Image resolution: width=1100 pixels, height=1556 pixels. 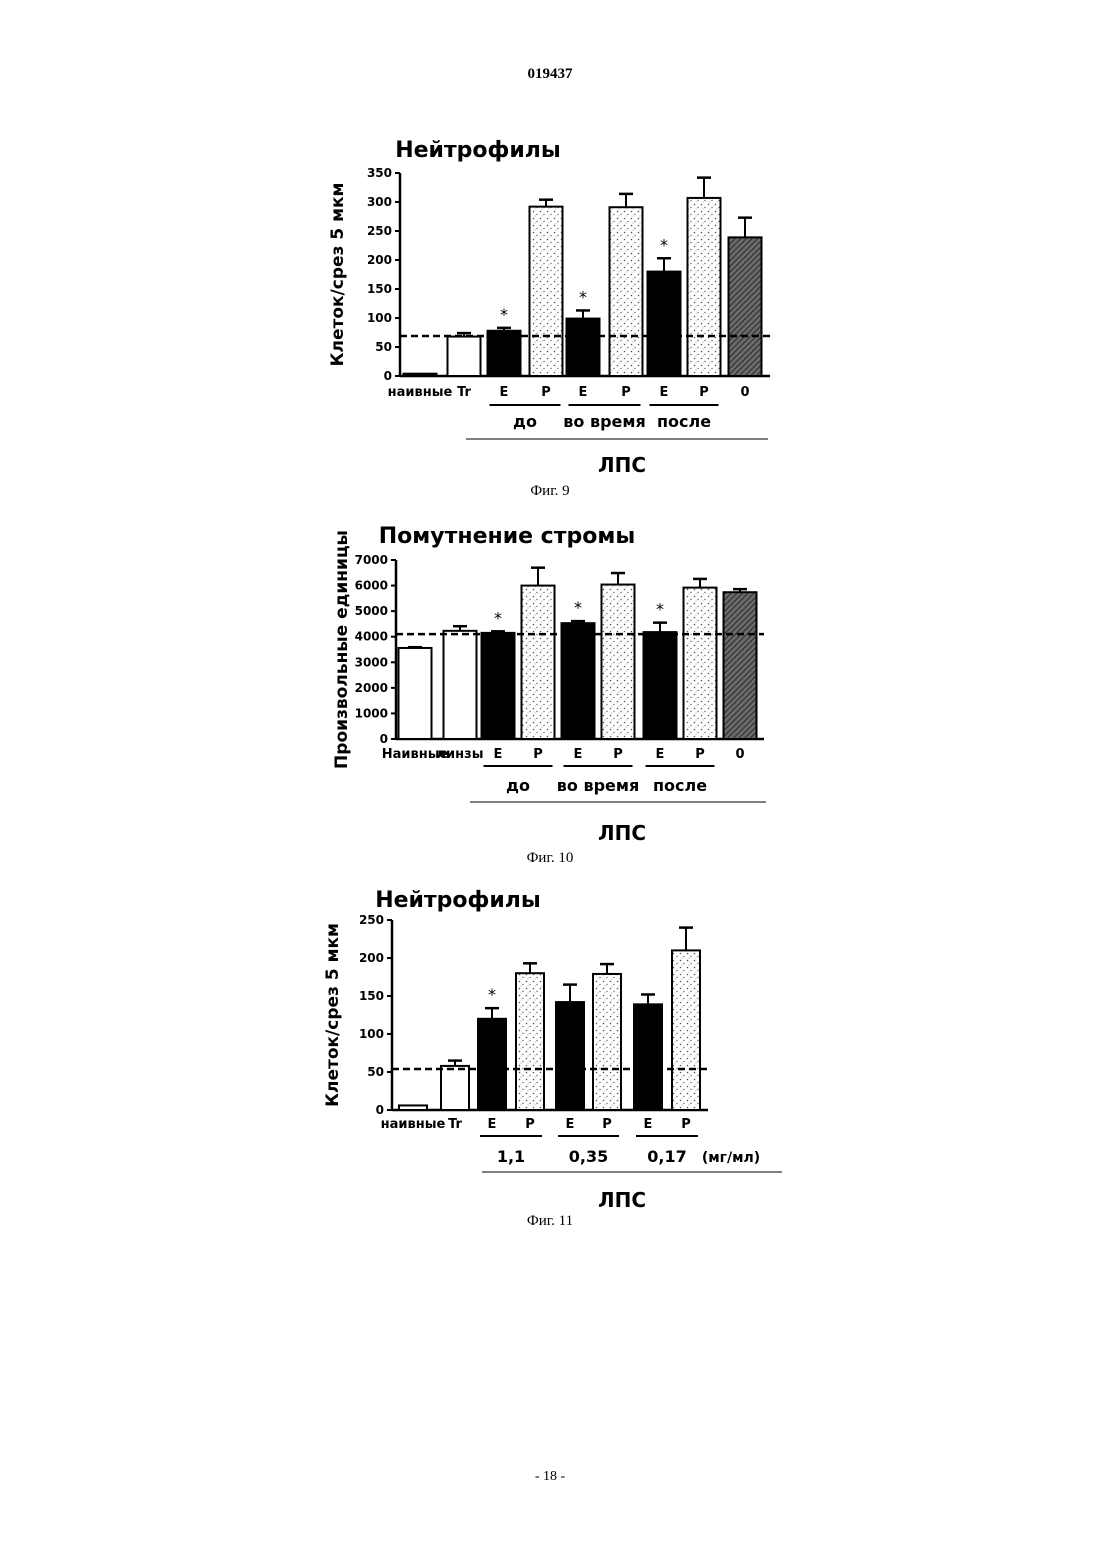 What do you see at coordinates (588, 1156) in the screenshot?
I see `group-label: 0,35` at bounding box center [588, 1156].